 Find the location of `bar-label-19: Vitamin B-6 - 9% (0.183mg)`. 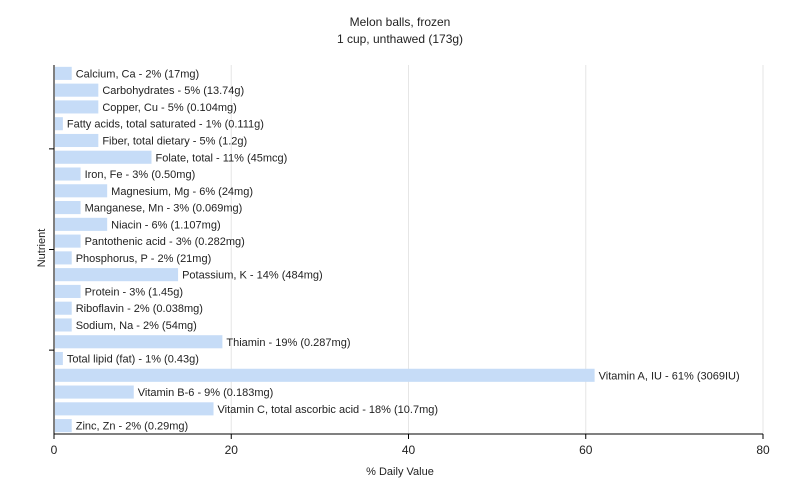

bar-label-19: Vitamin B-6 - 9% (0.183mg) is located at coordinates (206, 393).